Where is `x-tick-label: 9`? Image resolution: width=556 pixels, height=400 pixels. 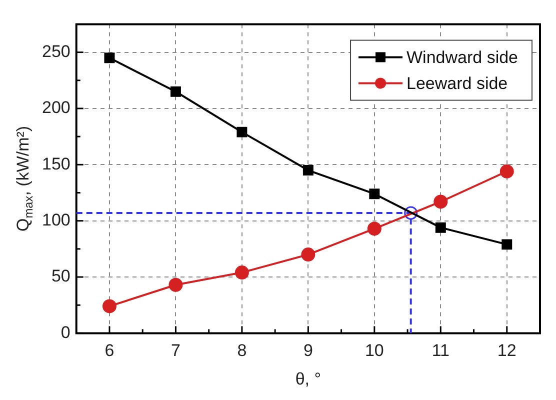 x-tick-label: 9 is located at coordinates (308, 350).